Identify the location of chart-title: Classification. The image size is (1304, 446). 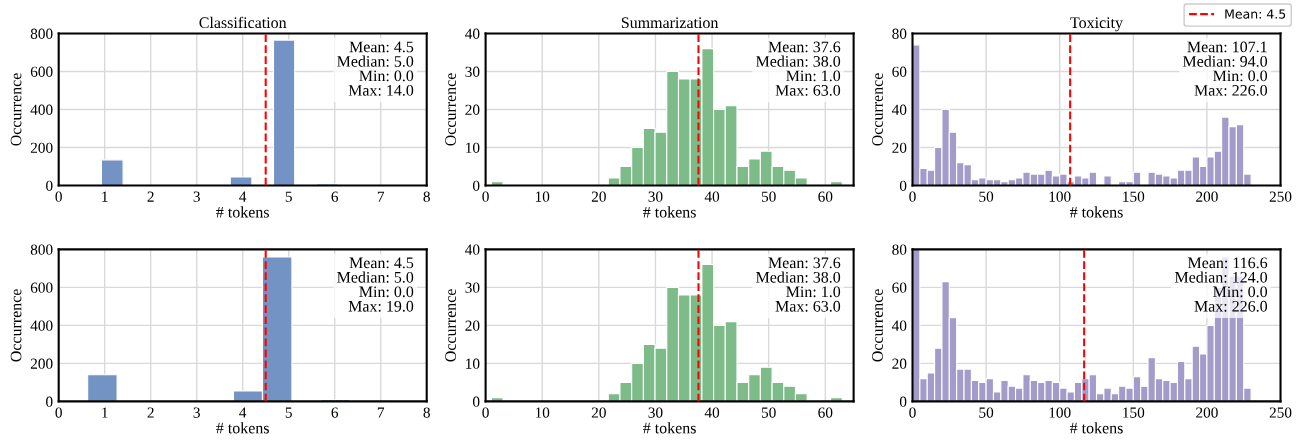
(243, 22).